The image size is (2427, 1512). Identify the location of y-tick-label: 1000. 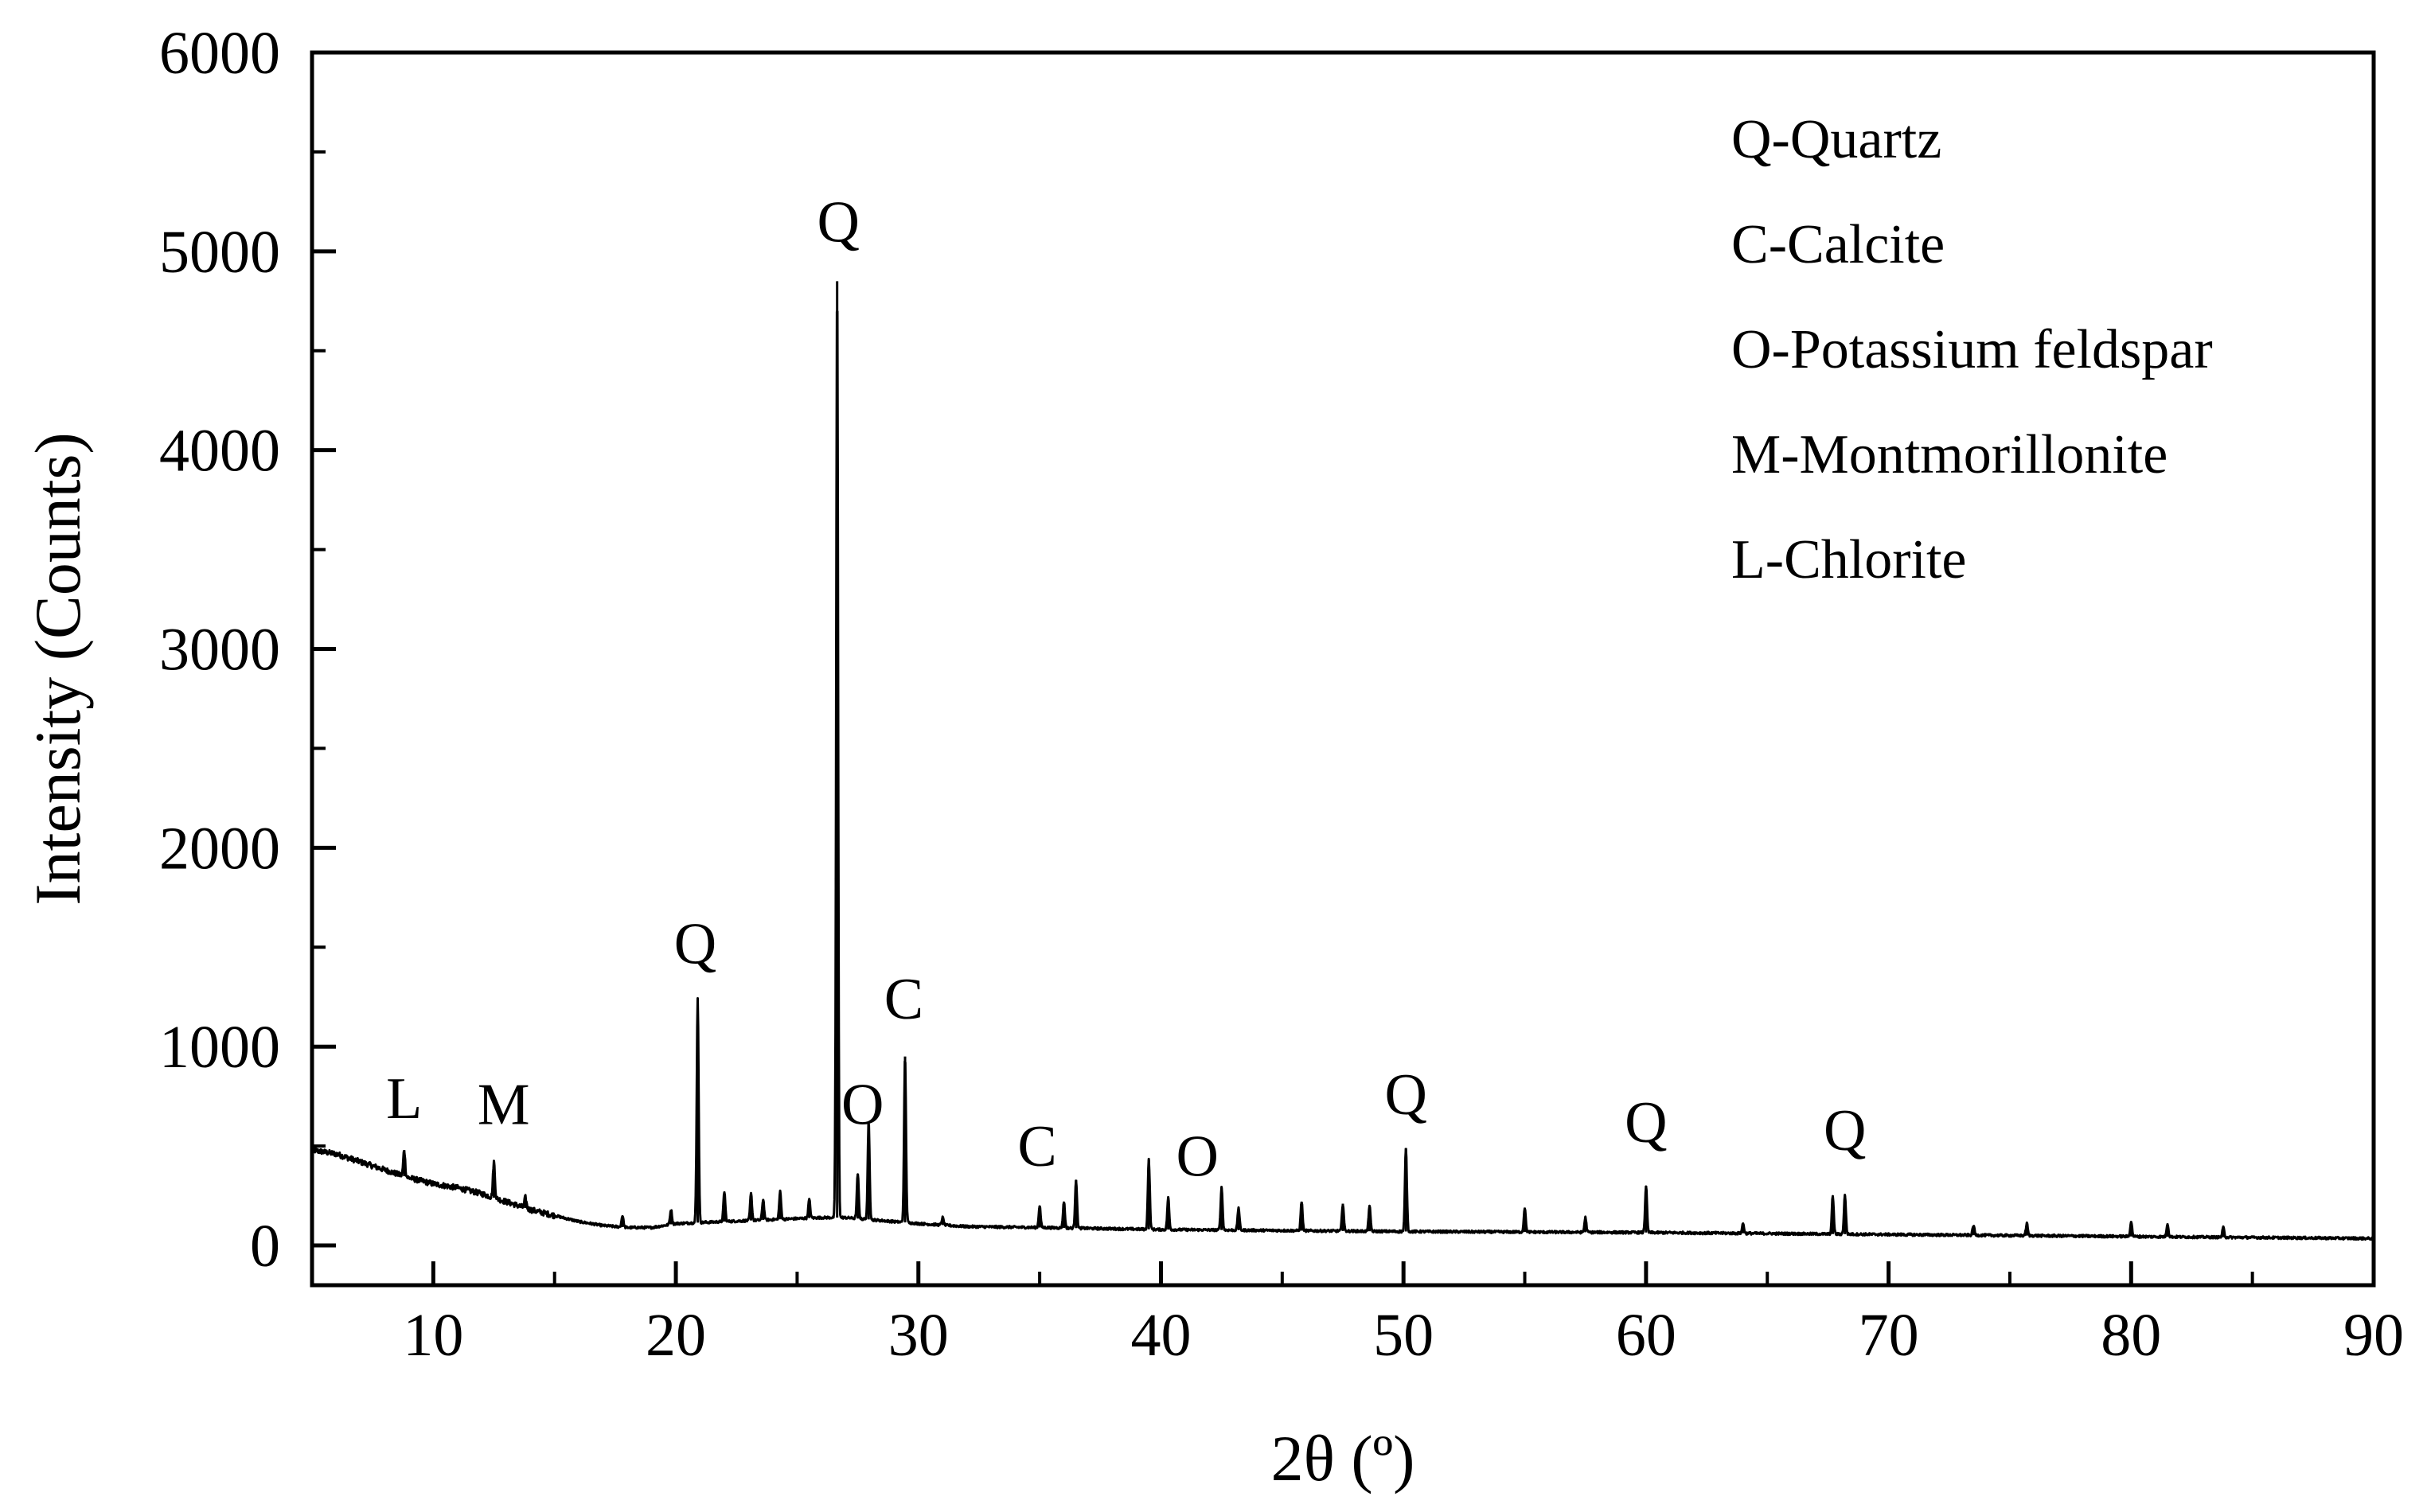
(219, 1047).